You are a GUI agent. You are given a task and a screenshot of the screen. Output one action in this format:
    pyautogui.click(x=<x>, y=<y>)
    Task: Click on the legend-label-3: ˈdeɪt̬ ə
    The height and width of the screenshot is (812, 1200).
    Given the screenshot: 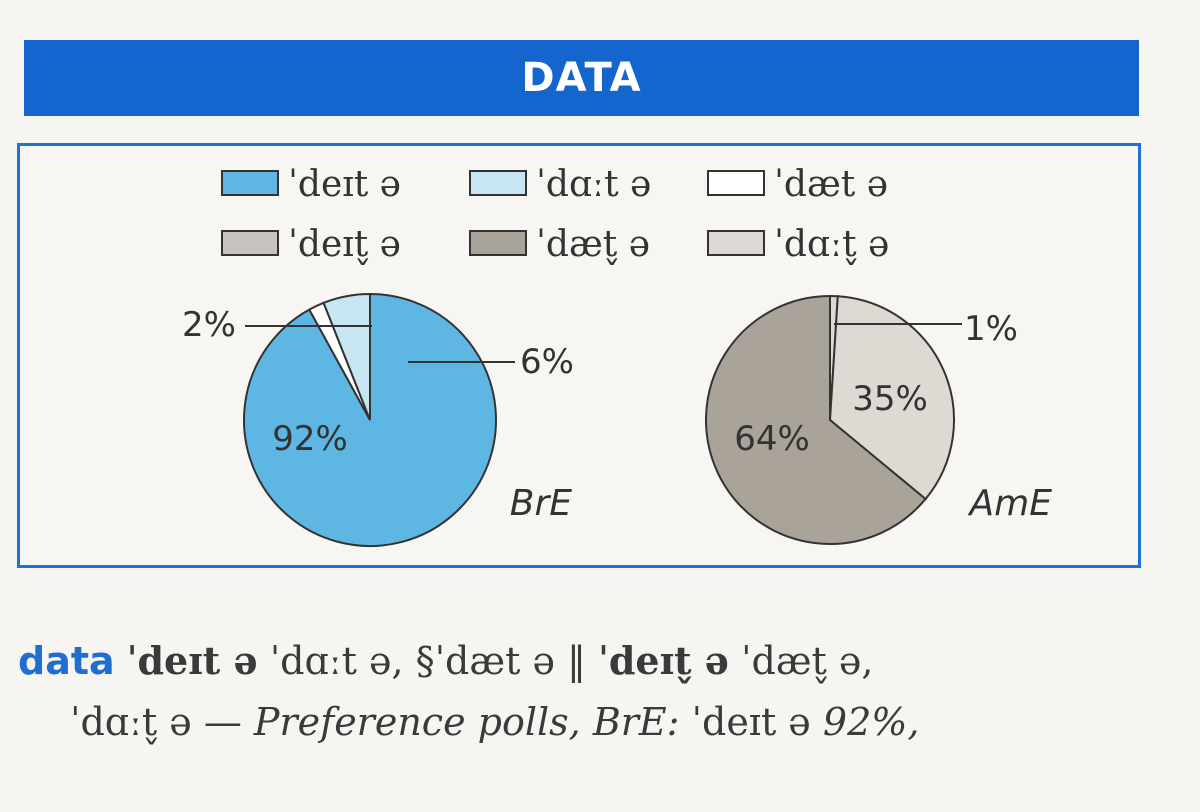 What is the action you would take?
    pyautogui.click(x=344, y=244)
    